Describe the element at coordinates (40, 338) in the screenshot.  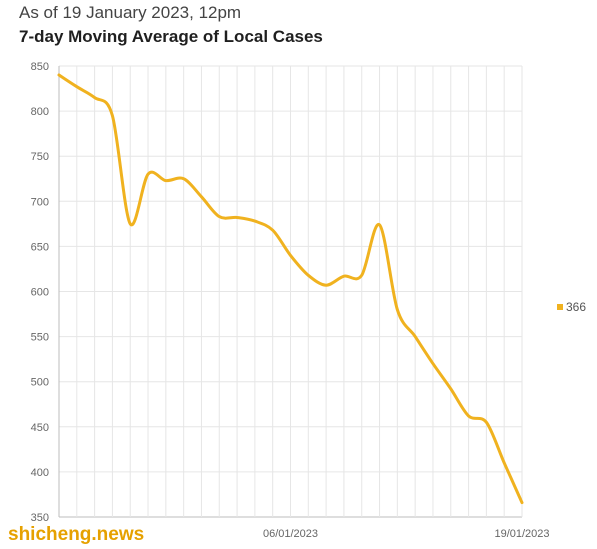
I see `y-tick-label: 550` at that location.